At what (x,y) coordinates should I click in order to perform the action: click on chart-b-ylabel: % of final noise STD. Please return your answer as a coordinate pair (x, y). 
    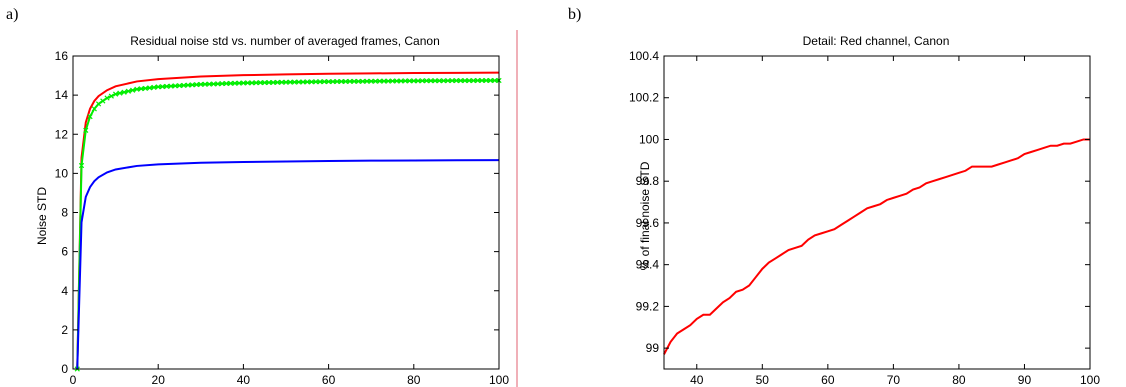
    Looking at the image, I should click on (645, 215).